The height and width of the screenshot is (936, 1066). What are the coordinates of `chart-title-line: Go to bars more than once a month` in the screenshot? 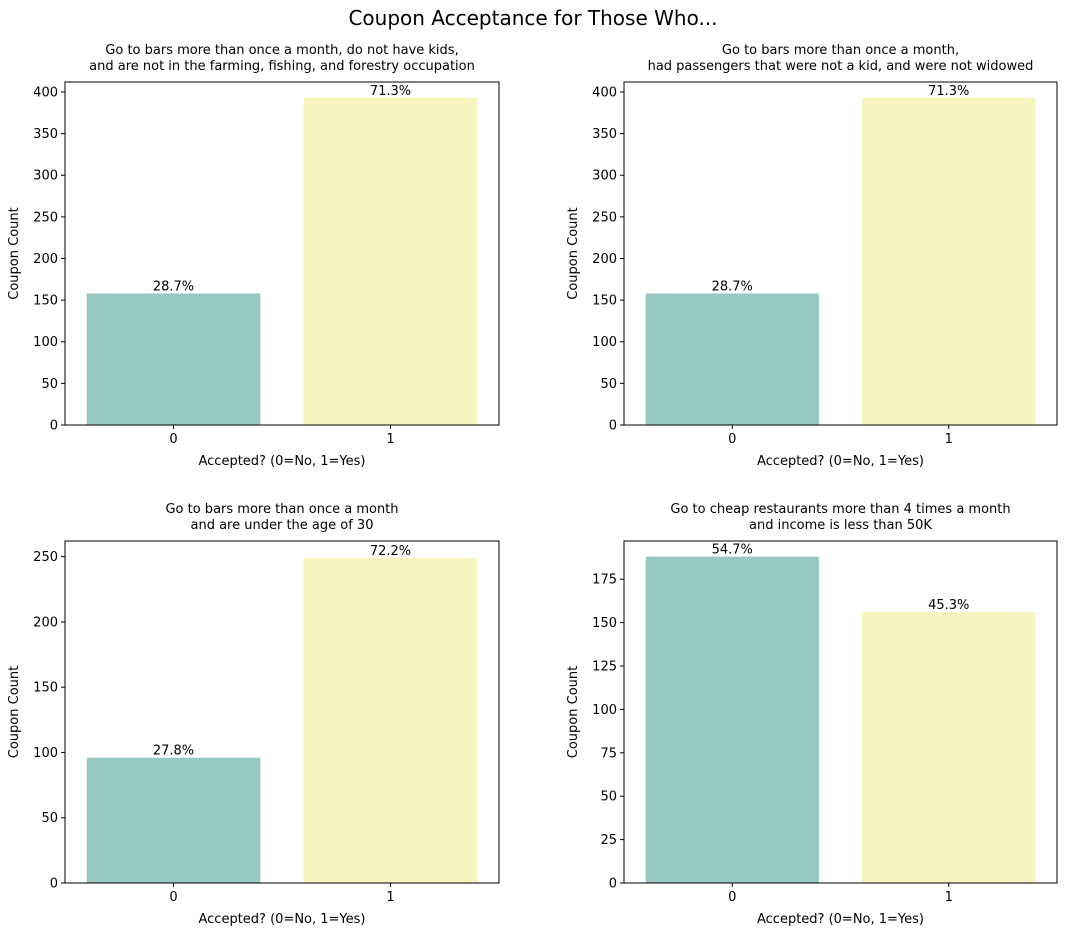 It's located at (281, 509).